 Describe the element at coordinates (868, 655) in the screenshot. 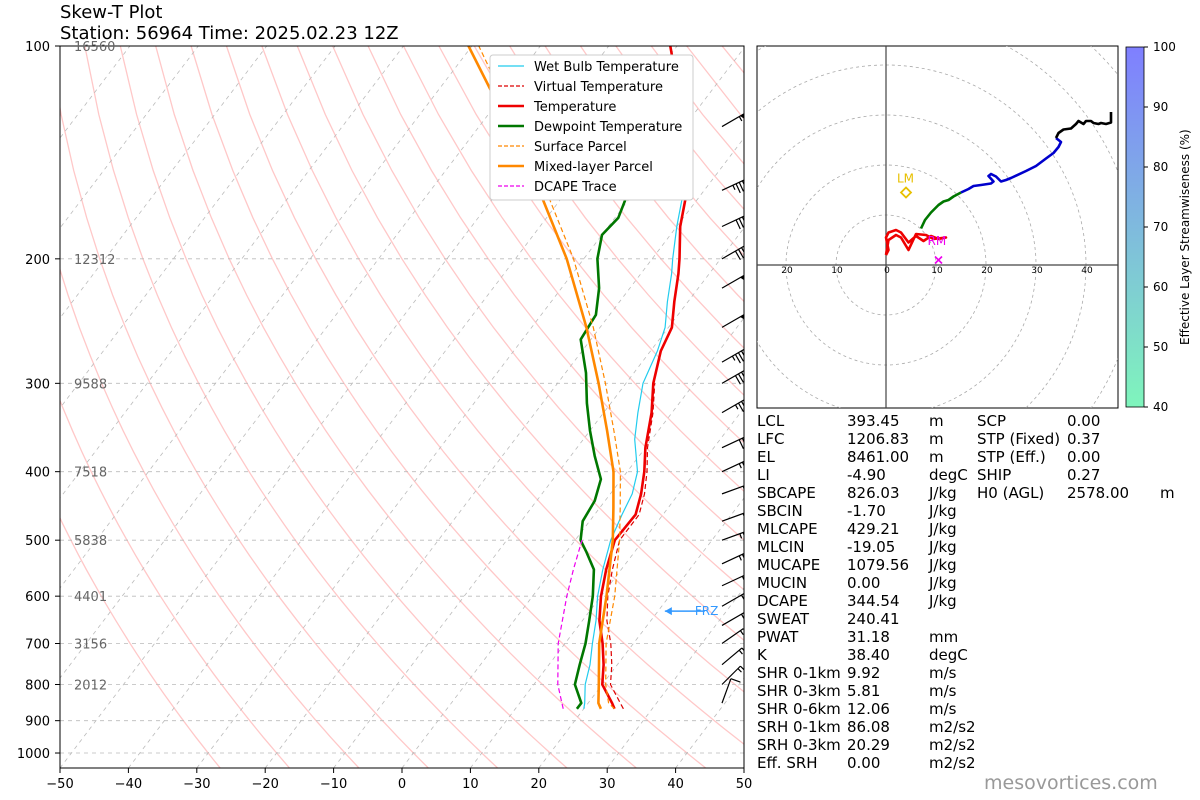

I see `parameter-value: 38.40` at that location.